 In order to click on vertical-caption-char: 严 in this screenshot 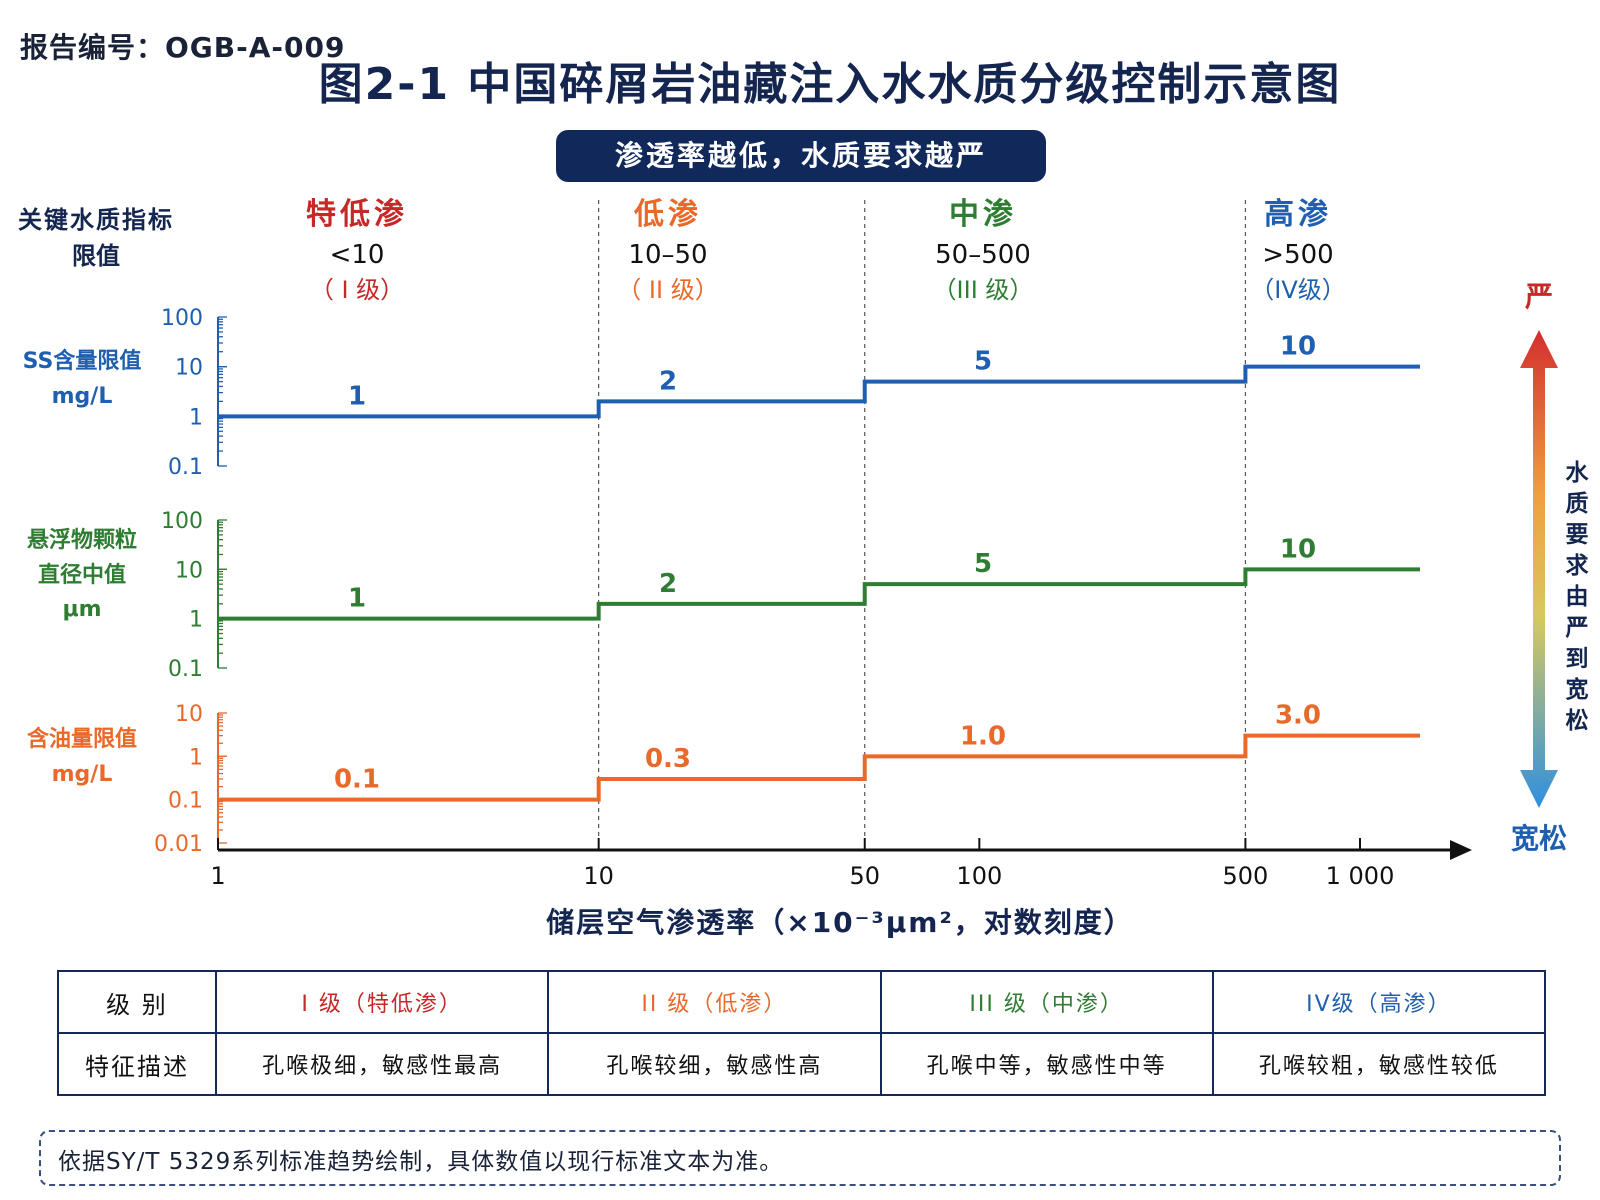, I will do `click(1577, 628)`.